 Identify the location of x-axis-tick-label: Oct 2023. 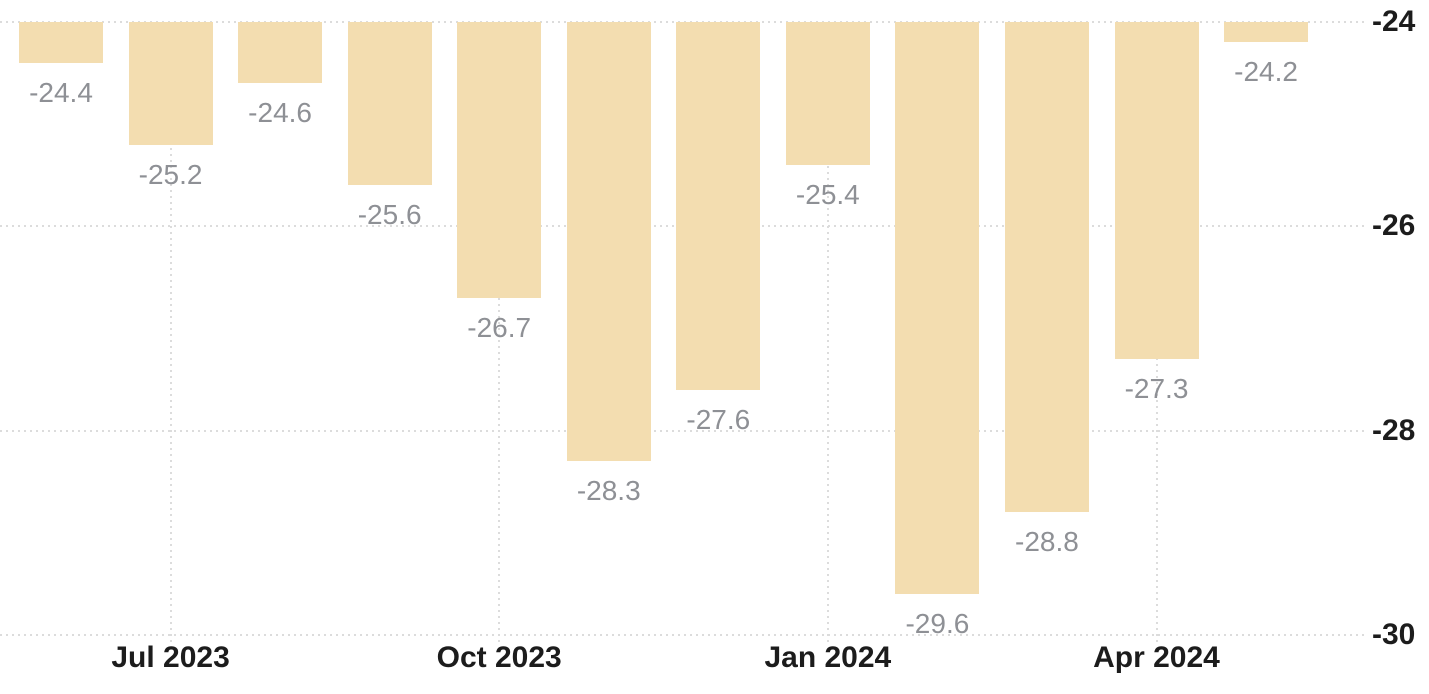
(499, 657).